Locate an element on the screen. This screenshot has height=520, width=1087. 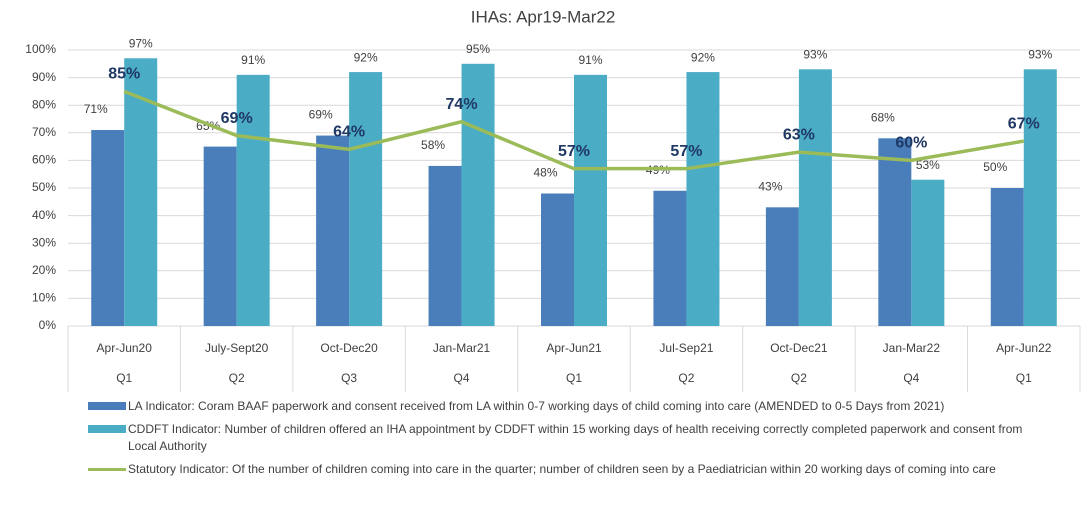
line-value-label: 63% is located at coordinates (799, 134).